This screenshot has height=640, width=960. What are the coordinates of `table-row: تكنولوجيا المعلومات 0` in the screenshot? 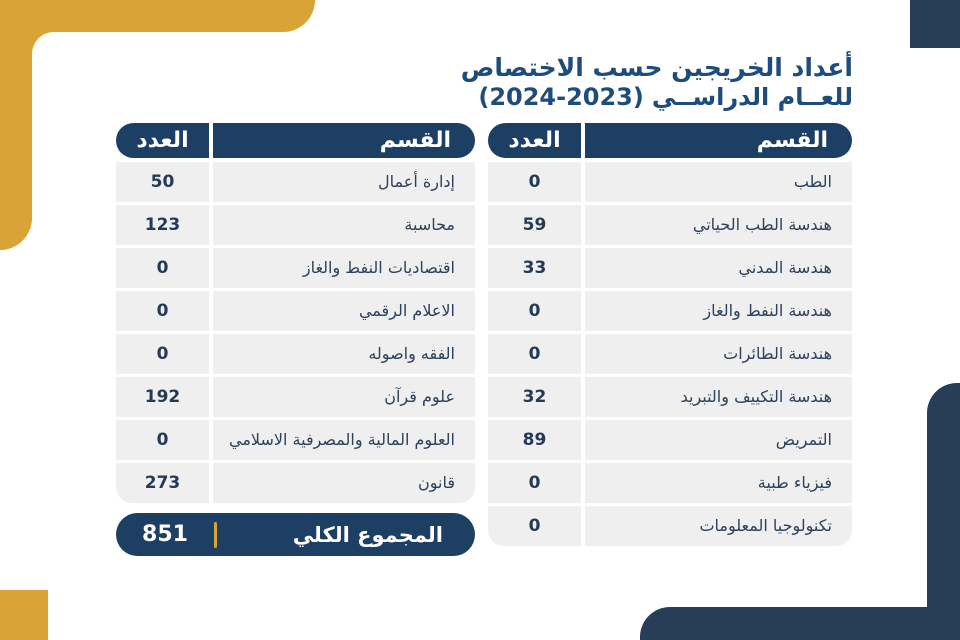 It's located at (670, 526).